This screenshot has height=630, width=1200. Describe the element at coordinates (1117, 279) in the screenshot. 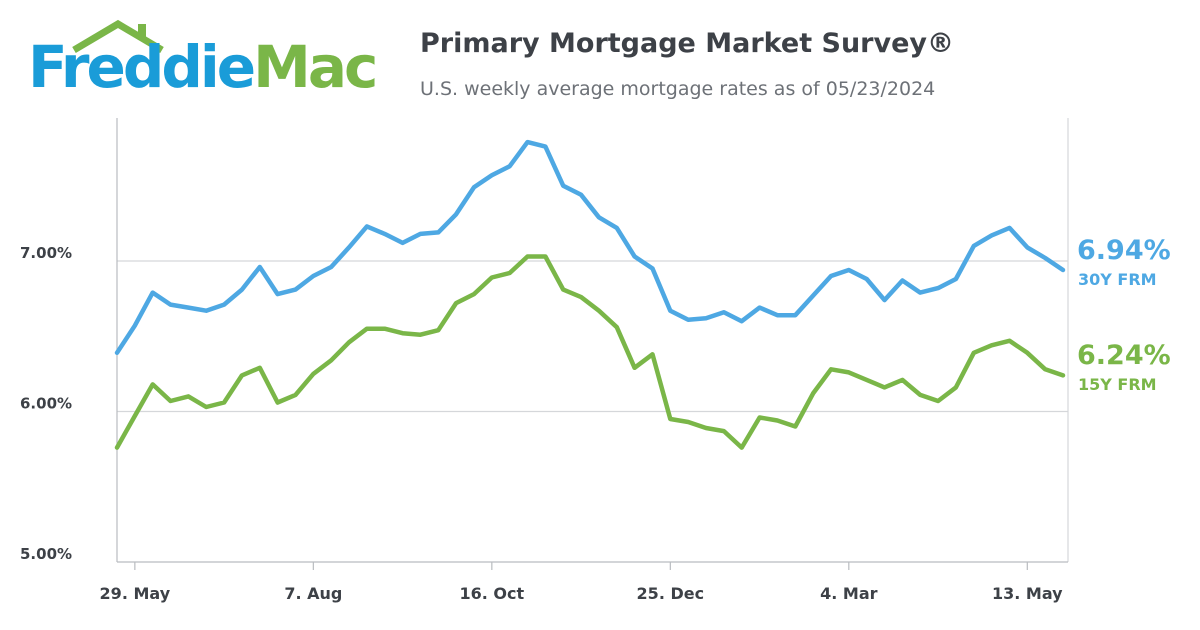

I see `series-30y-label: 30Y FRM` at that location.